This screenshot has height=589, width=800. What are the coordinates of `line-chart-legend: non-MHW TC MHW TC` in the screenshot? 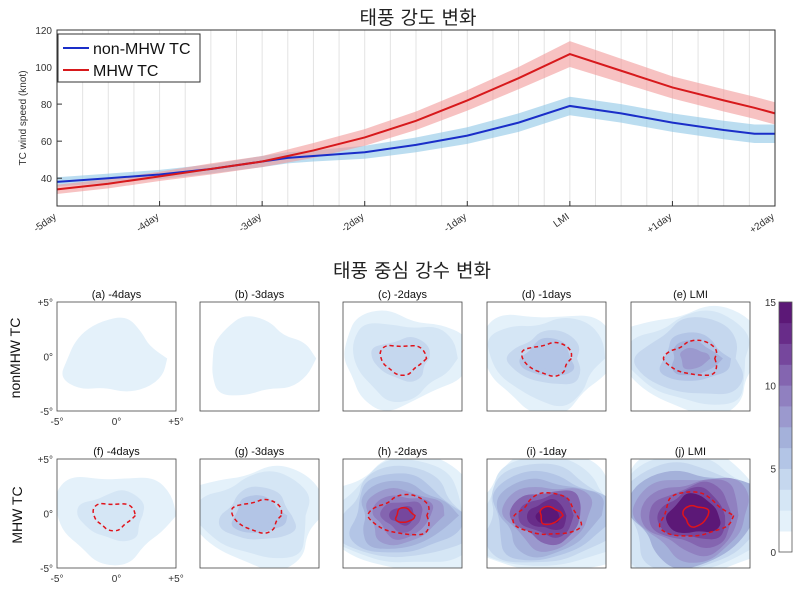 It's located at (129, 58).